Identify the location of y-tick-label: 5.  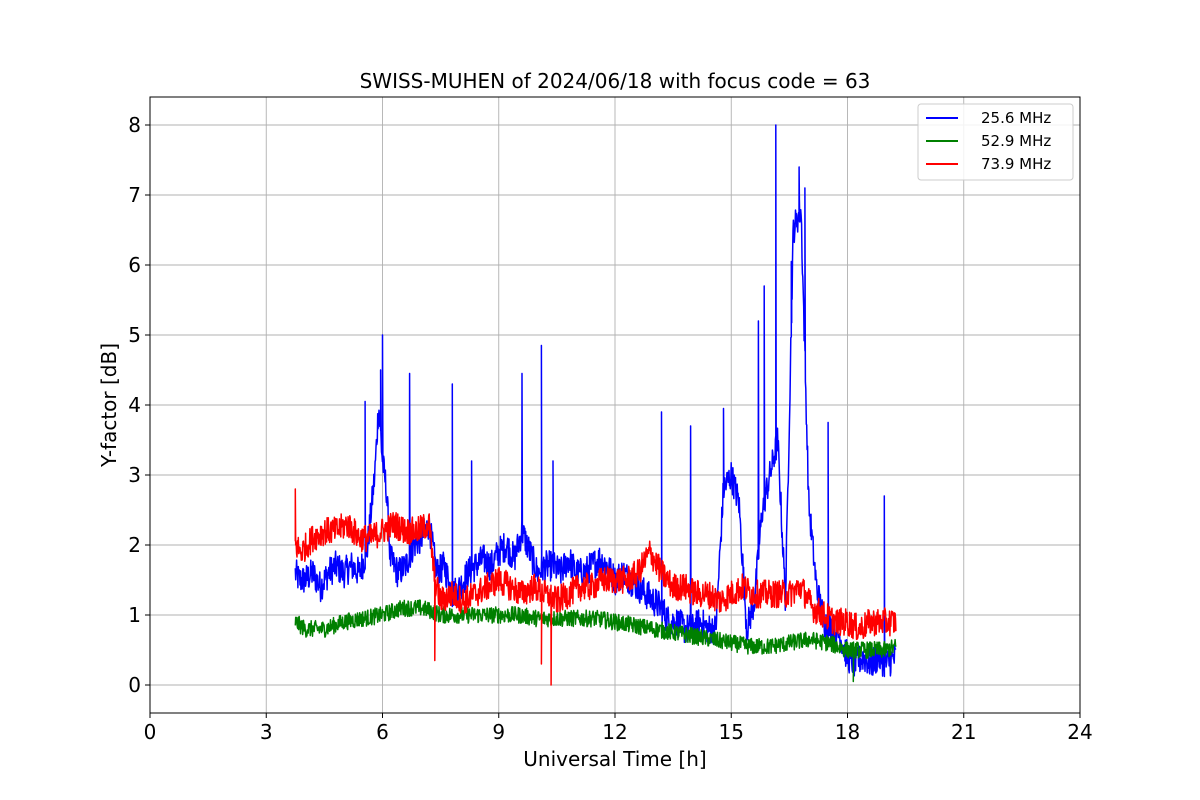
(134, 335).